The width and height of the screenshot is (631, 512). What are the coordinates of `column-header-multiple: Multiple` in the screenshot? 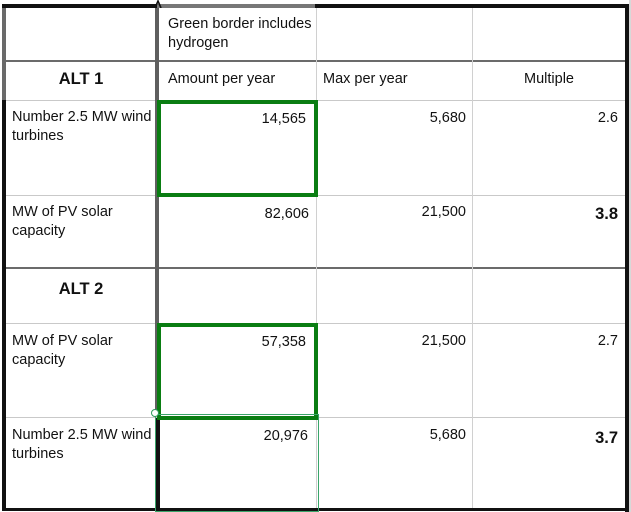 It's located at (549, 79).